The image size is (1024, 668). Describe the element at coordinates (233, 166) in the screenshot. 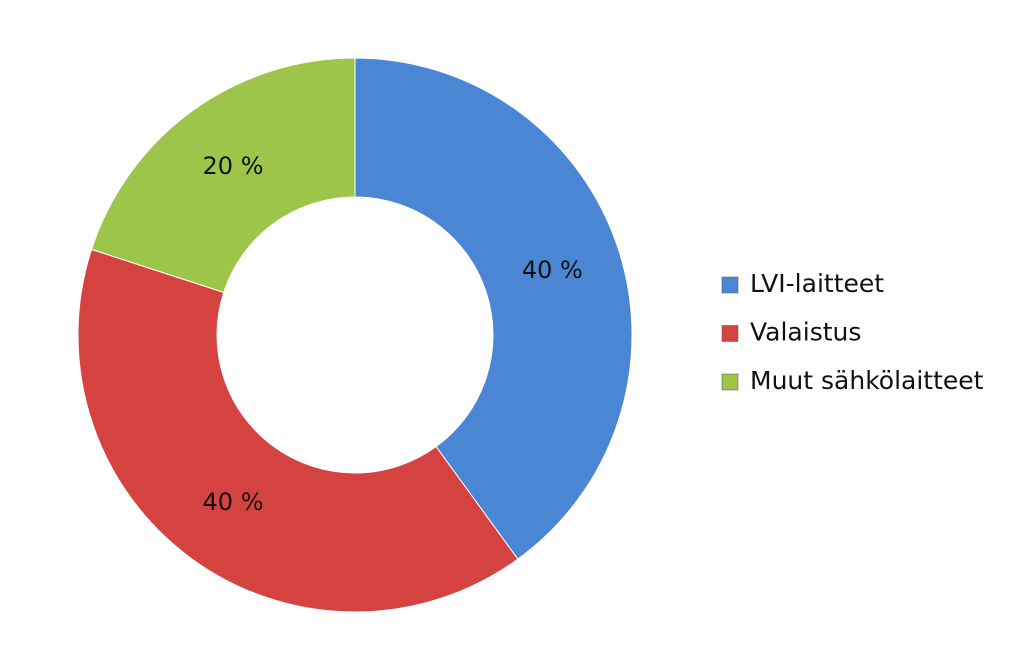

I see `value-label: 20 %` at that location.